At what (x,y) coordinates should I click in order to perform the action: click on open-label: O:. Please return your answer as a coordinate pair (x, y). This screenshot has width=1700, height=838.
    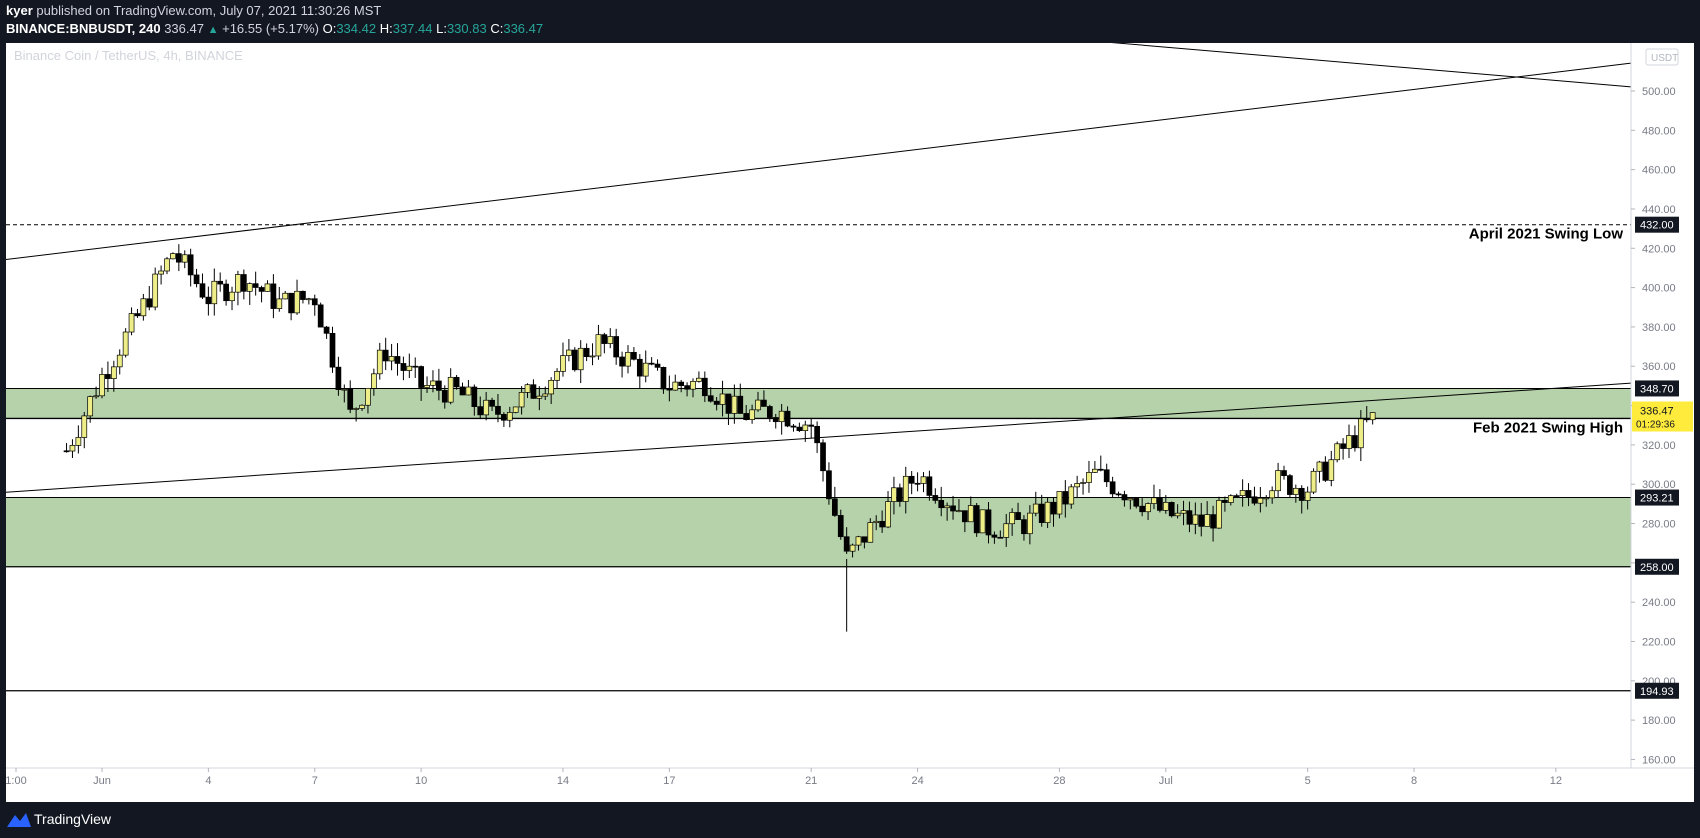
    Looking at the image, I should click on (329, 28).